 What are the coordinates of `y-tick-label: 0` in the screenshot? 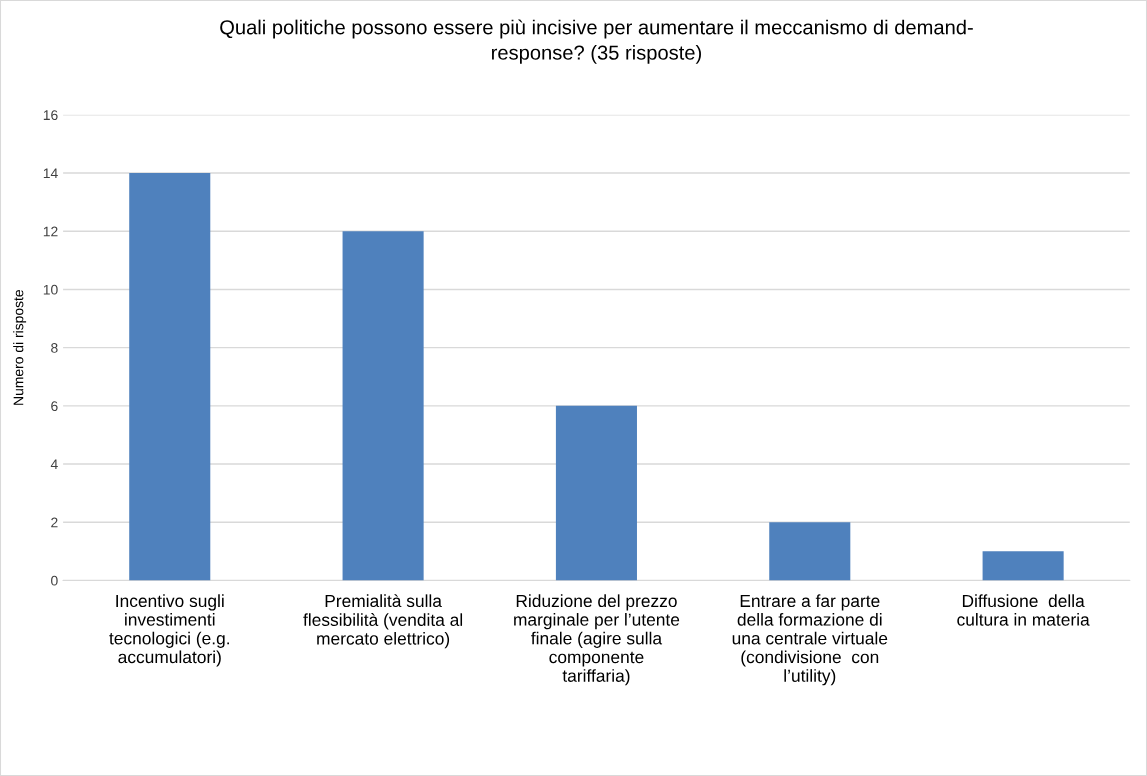 It's located at (54, 580).